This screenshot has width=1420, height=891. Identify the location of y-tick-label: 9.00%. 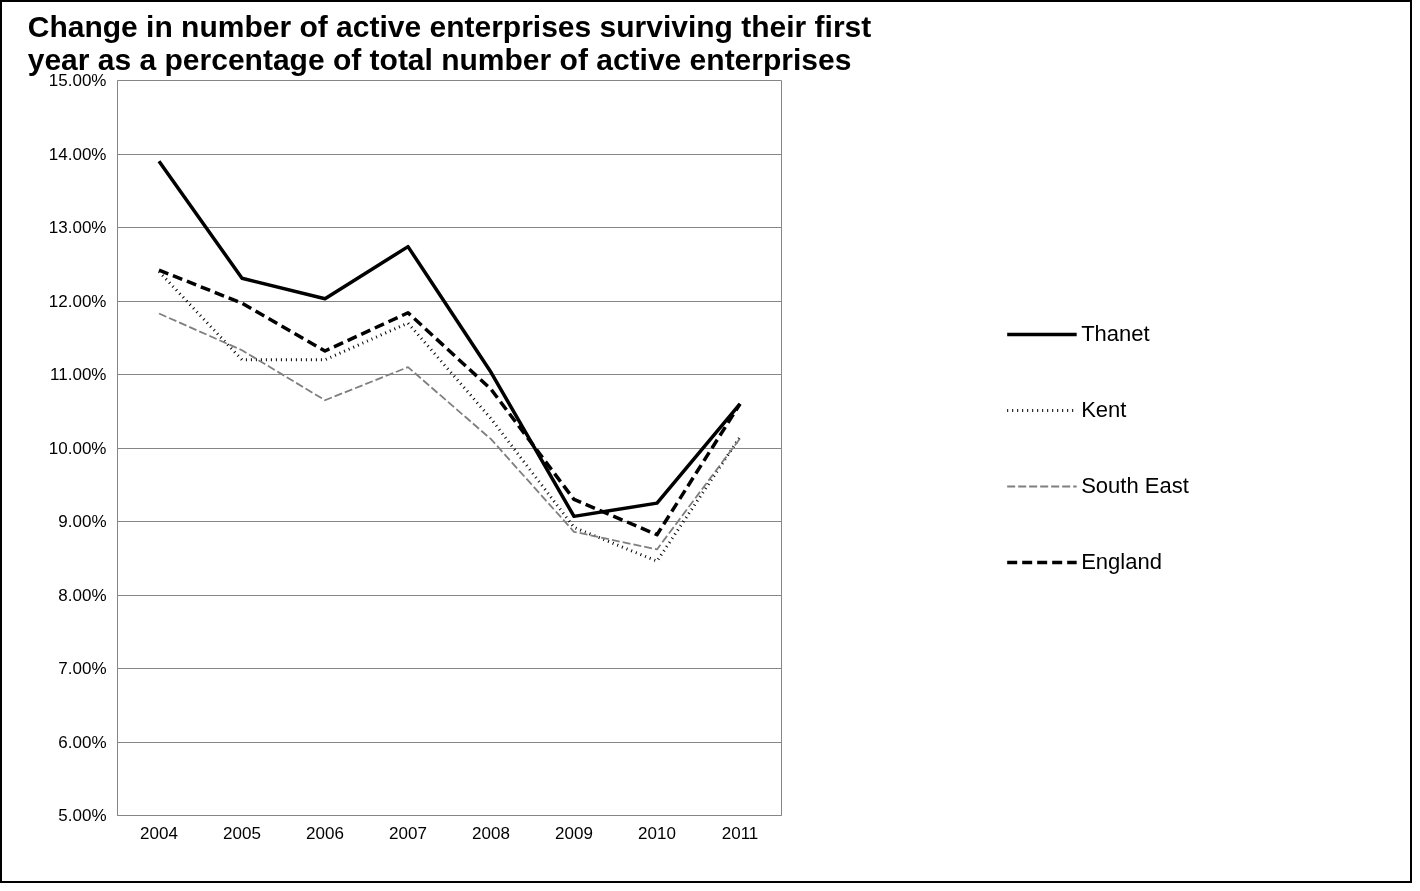
(82, 521).